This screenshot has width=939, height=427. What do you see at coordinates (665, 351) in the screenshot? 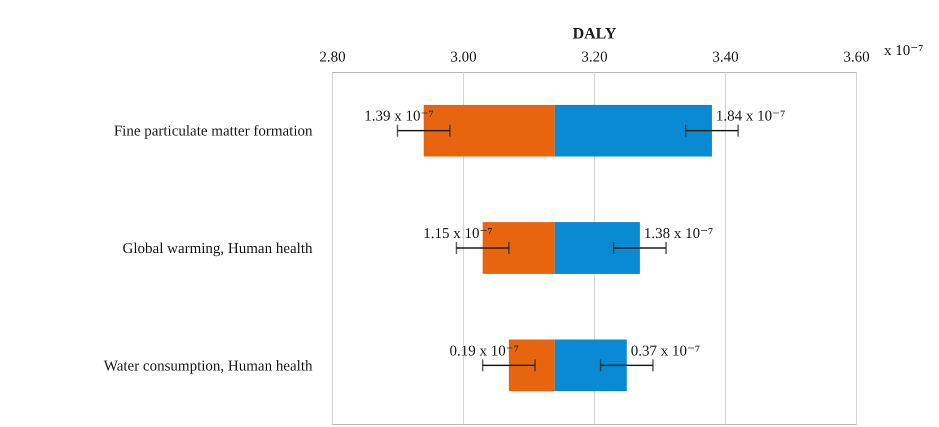
I see `annotation: 0.37 x 10⁻⁷` at bounding box center [665, 351].